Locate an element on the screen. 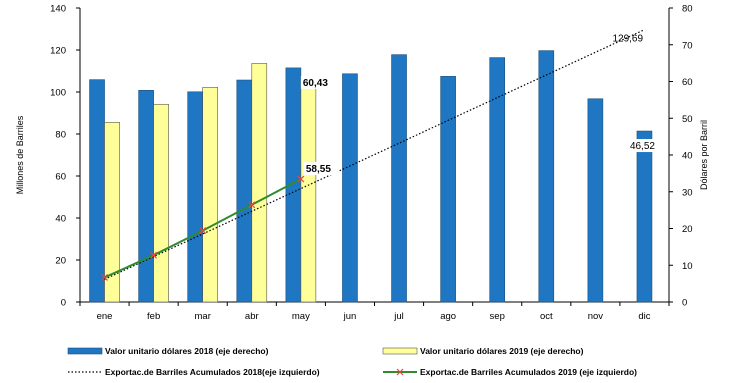  right-axis-ticks: 0 10 20 30 40 50 60 70 80 is located at coordinates (681, 156).